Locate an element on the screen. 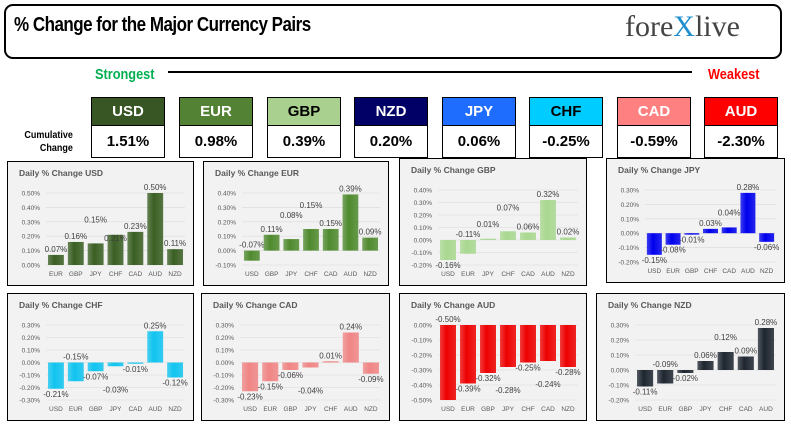 This screenshot has width=791, height=430. currency-name: GBP is located at coordinates (304, 112).